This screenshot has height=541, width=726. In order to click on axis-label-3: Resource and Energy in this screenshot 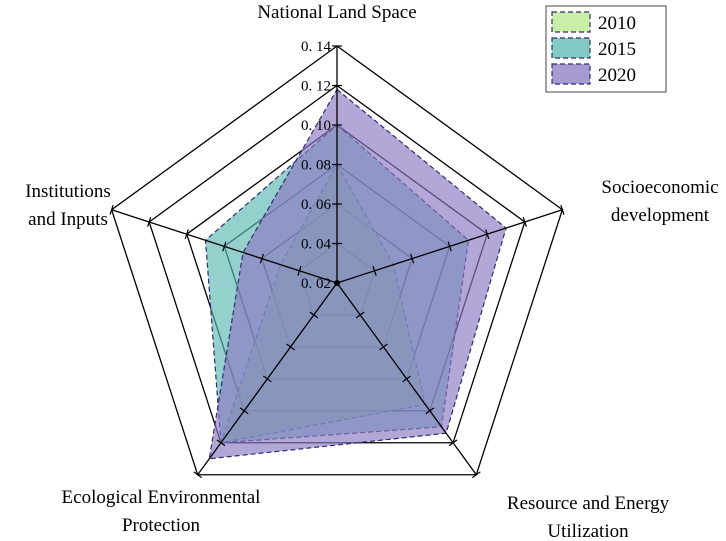, I will do `click(588, 503)`.